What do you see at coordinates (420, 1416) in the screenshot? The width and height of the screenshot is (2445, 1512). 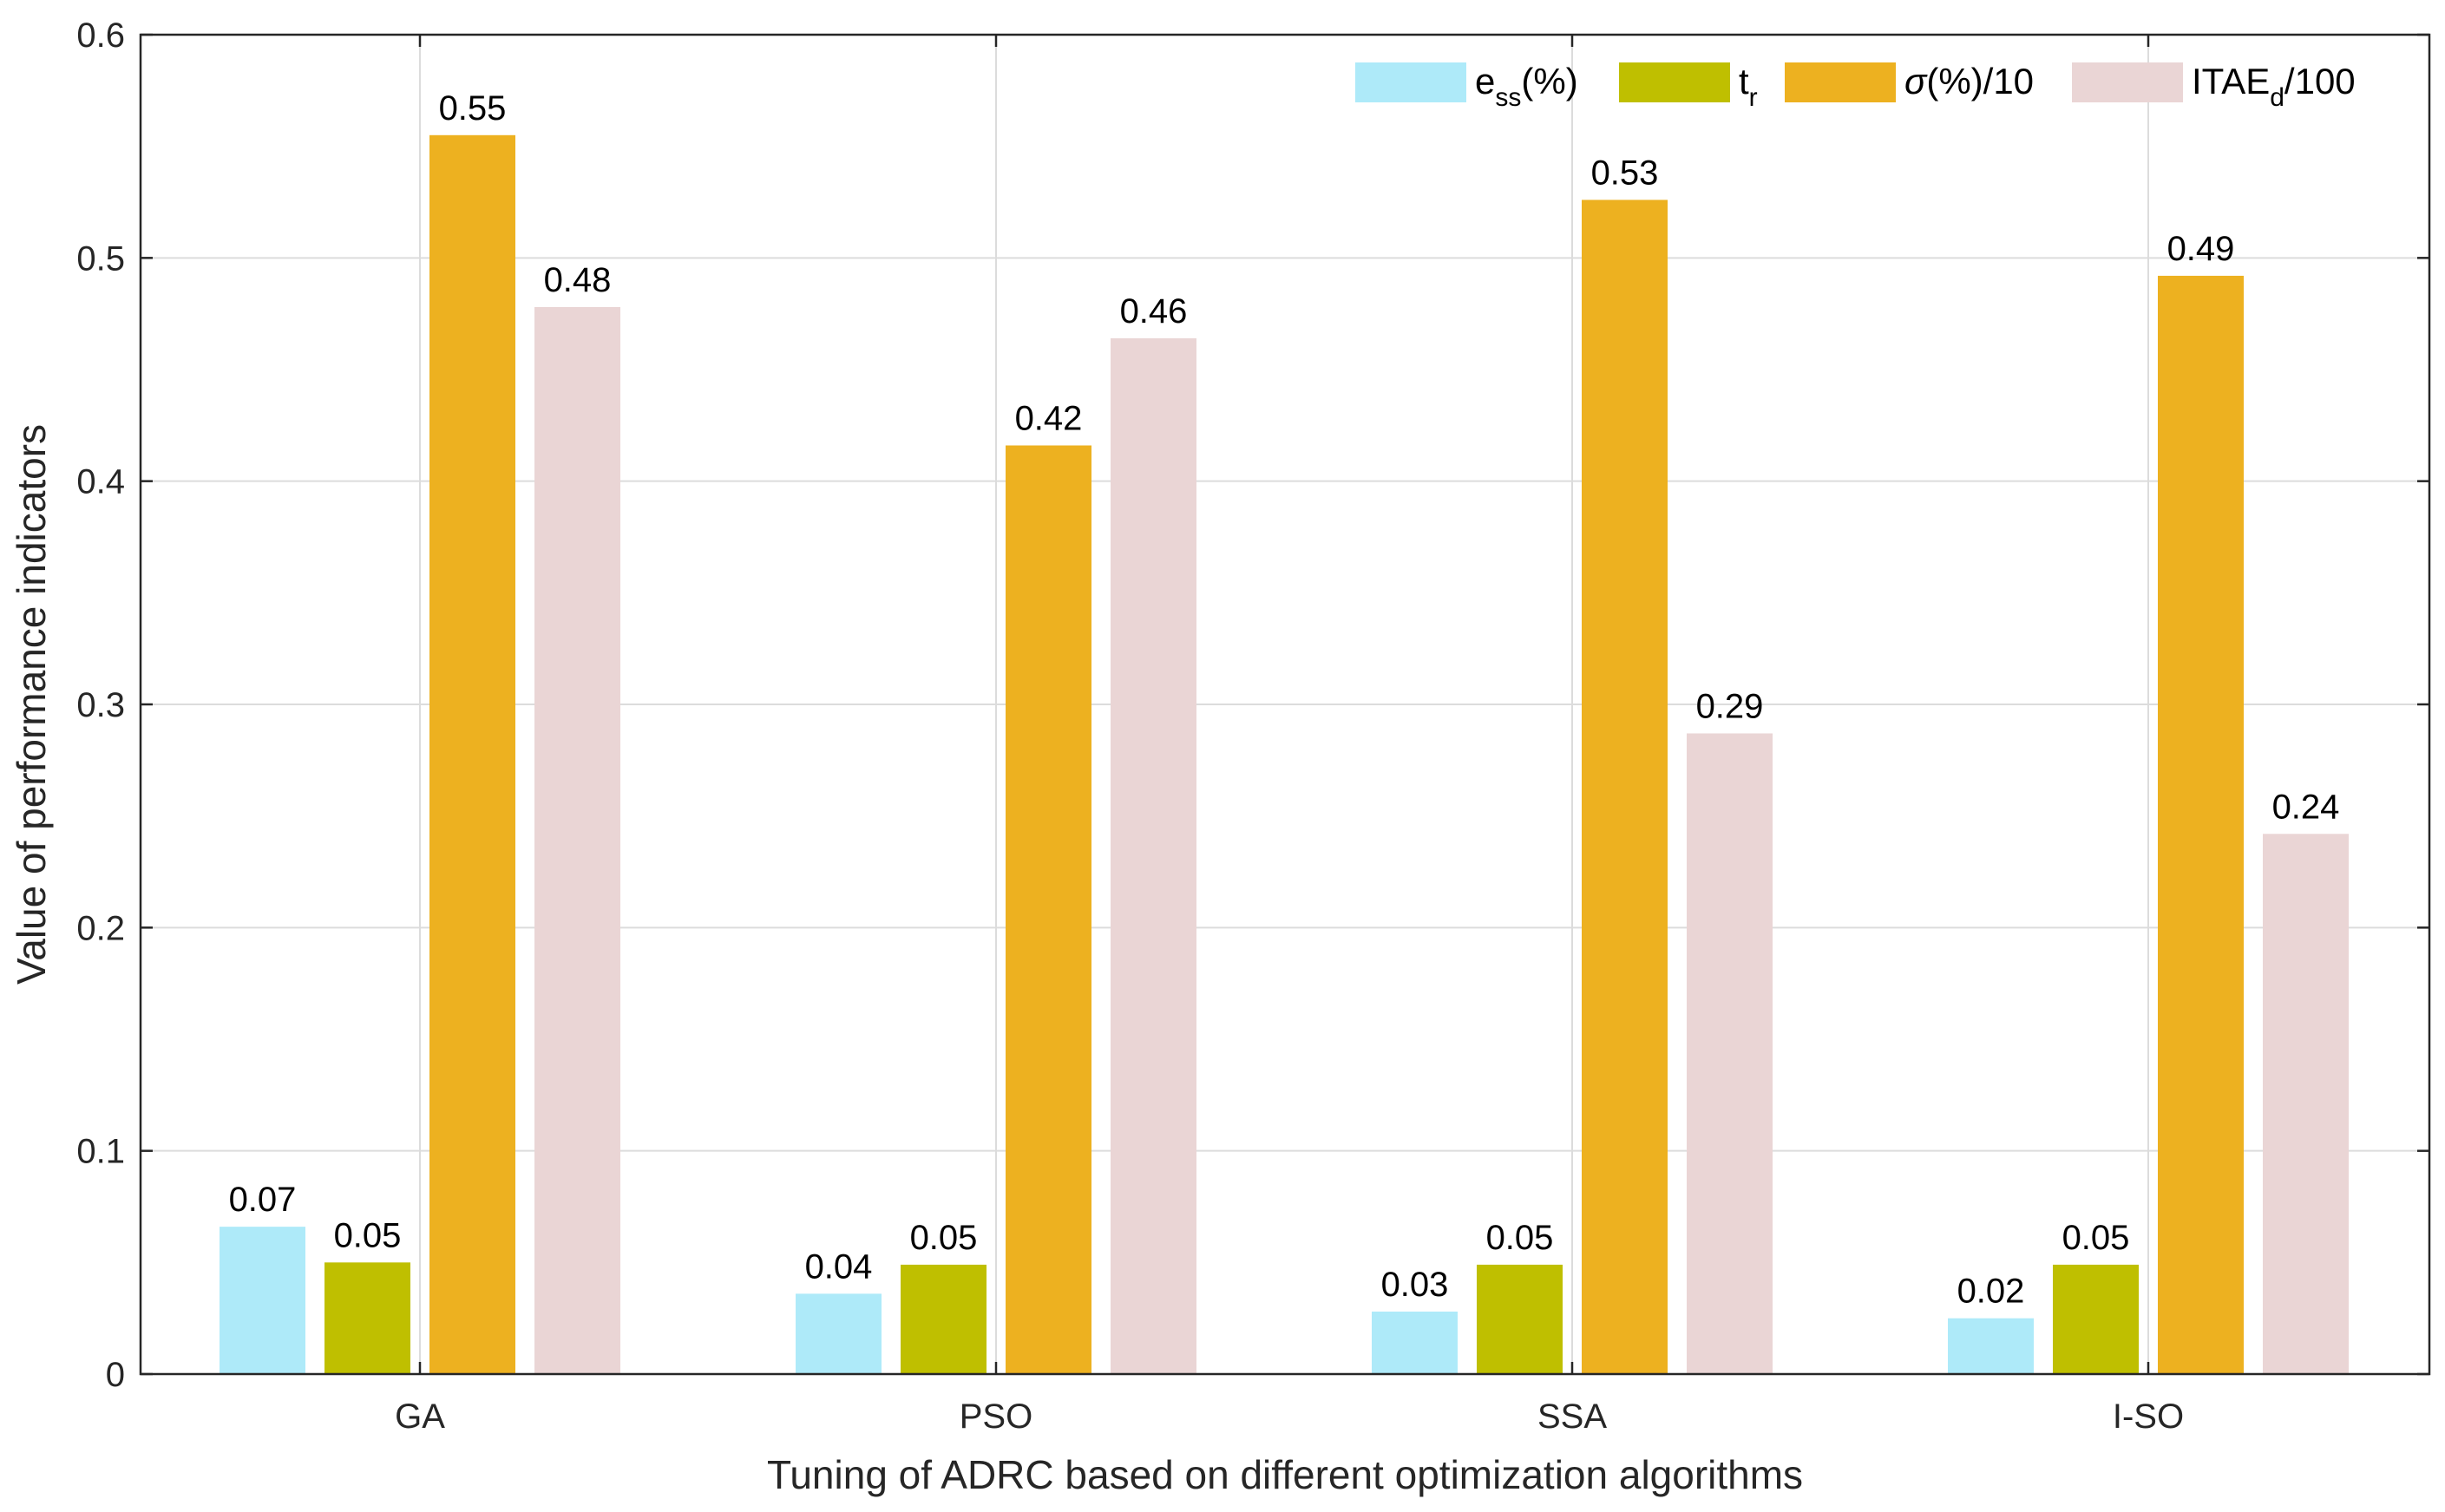 I see `x-tick-label: GA` at bounding box center [420, 1416].